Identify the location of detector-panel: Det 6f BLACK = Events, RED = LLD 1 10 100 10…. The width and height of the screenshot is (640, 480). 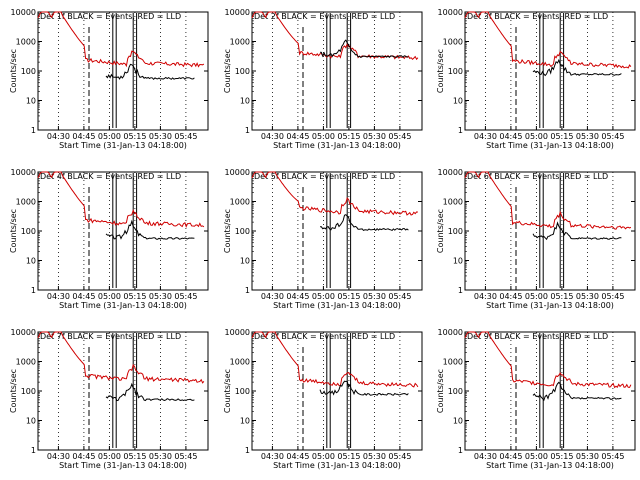
(536, 239).